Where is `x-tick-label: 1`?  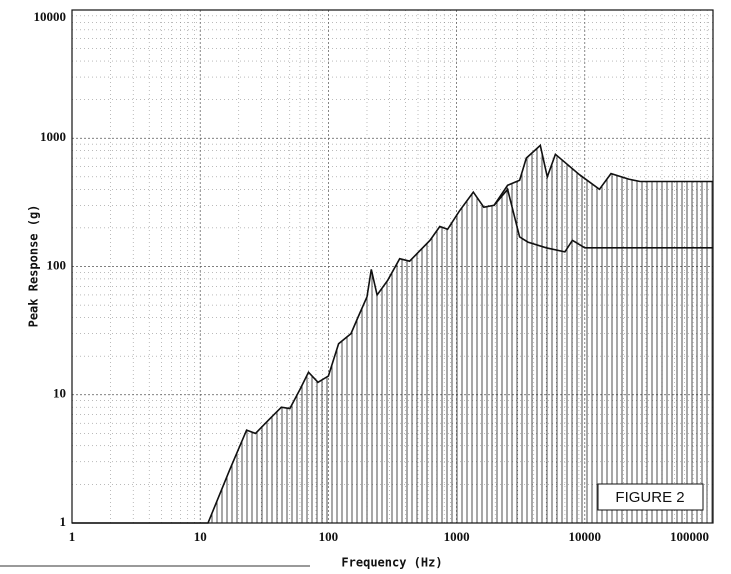 x-tick-label: 1 is located at coordinates (72, 536).